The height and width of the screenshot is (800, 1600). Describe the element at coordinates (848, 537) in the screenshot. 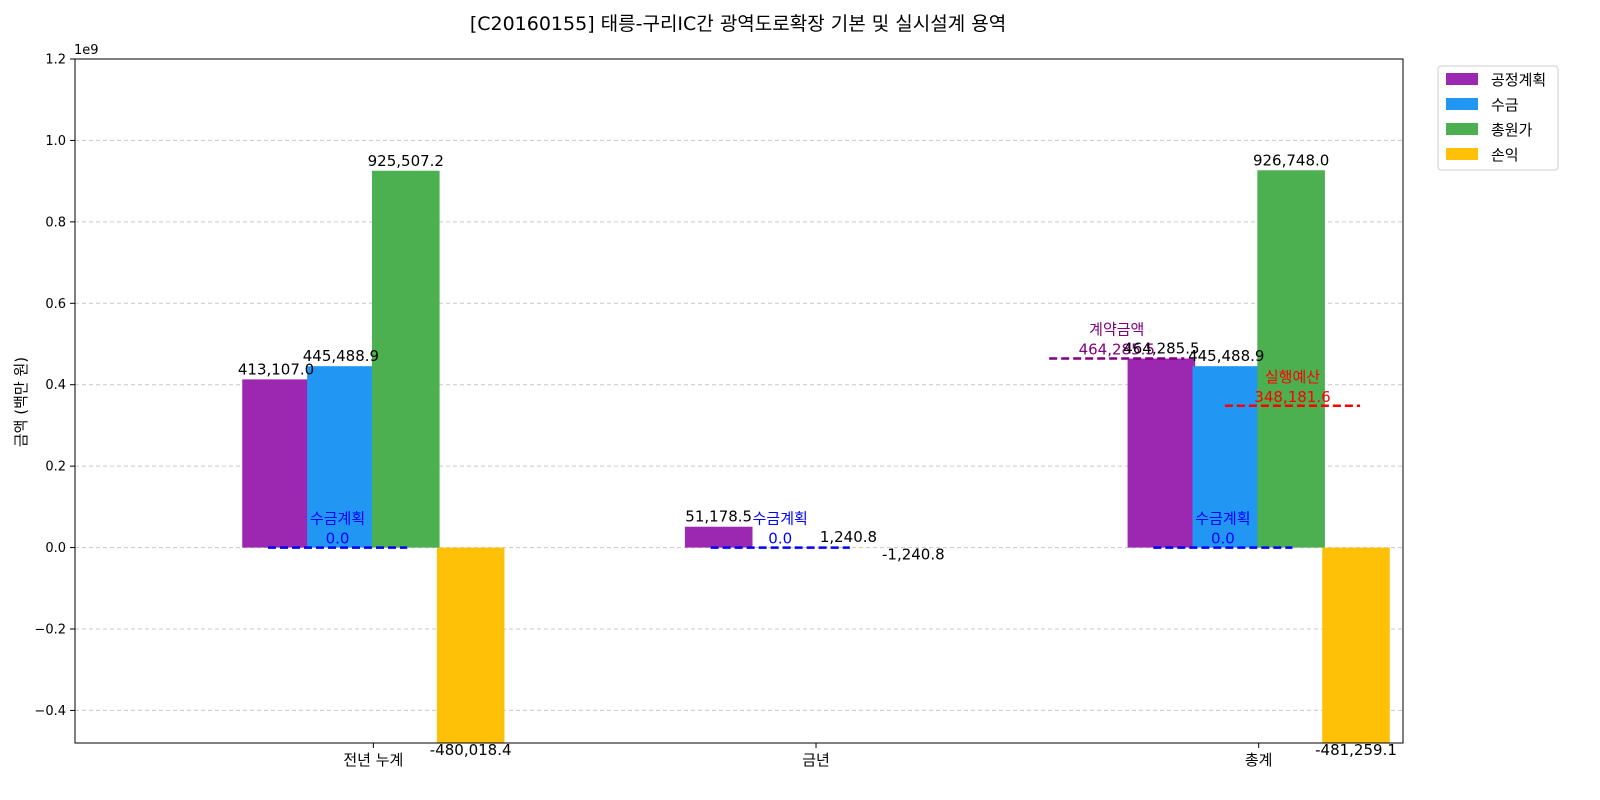

I see `data-label: 1,240.8` at that location.